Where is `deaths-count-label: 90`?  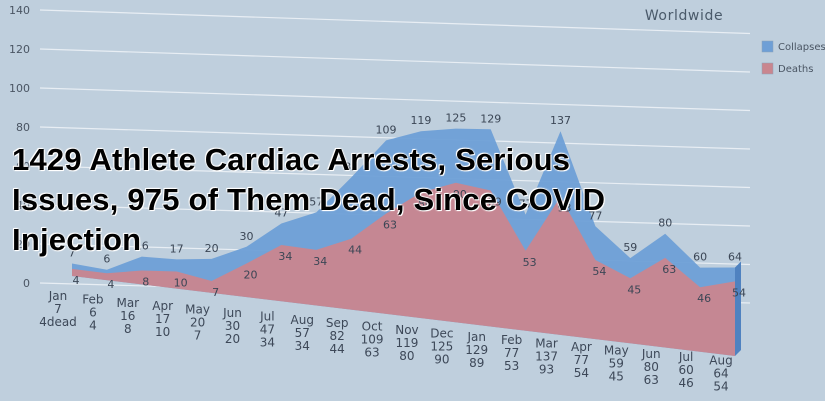 deaths-count-label: 90 is located at coordinates (441, 359).